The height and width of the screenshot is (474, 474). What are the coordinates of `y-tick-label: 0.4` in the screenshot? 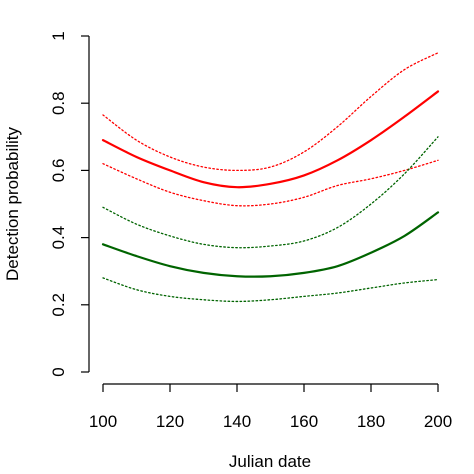 It's located at (58, 238).